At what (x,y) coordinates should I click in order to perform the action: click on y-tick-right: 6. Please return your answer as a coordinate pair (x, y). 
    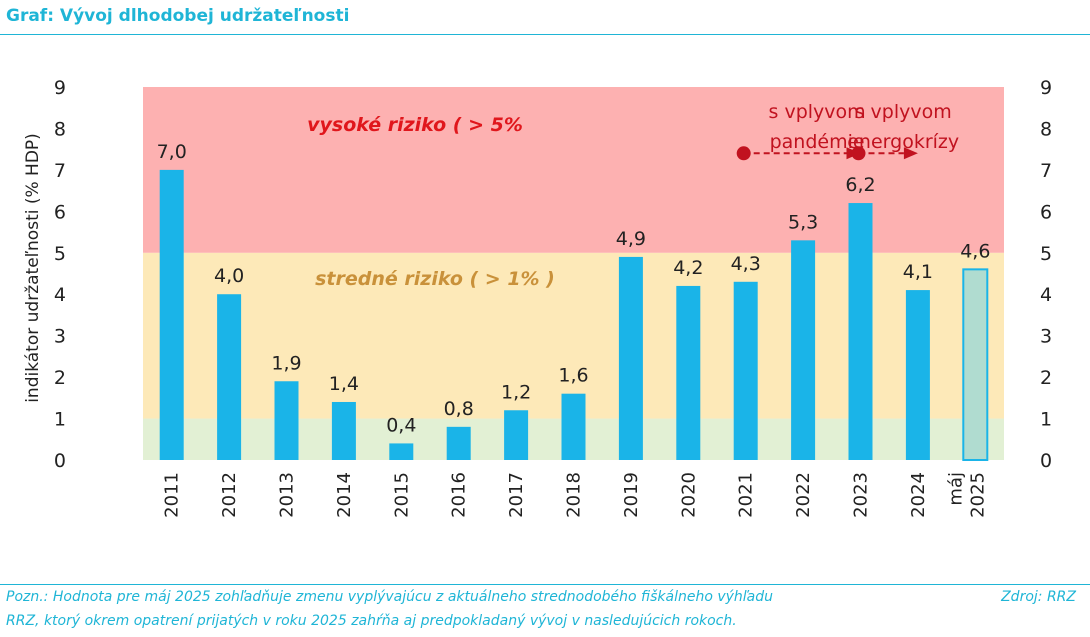
    Looking at the image, I should click on (1046, 212).